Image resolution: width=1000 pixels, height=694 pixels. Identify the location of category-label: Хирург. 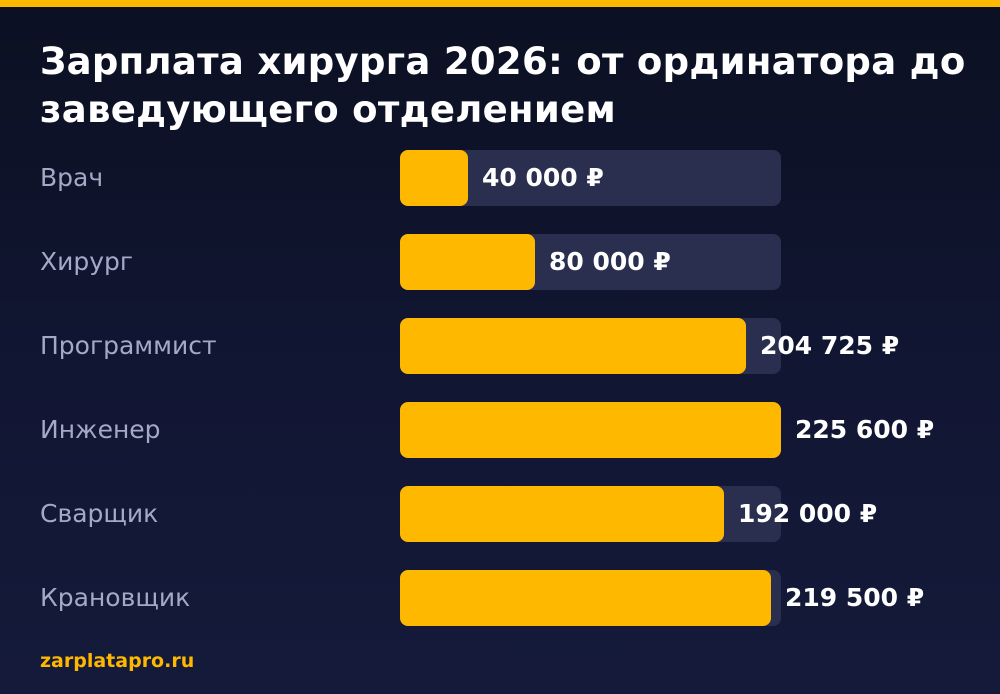
(87, 261).